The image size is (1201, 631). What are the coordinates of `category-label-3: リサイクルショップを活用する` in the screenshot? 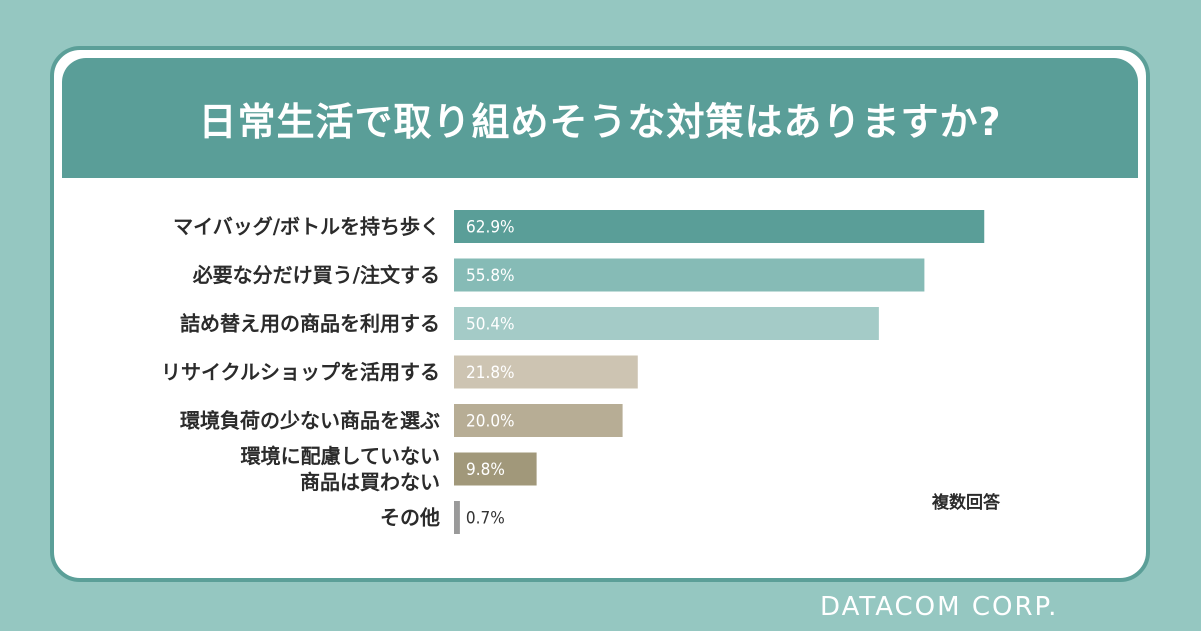 It's located at (300, 372).